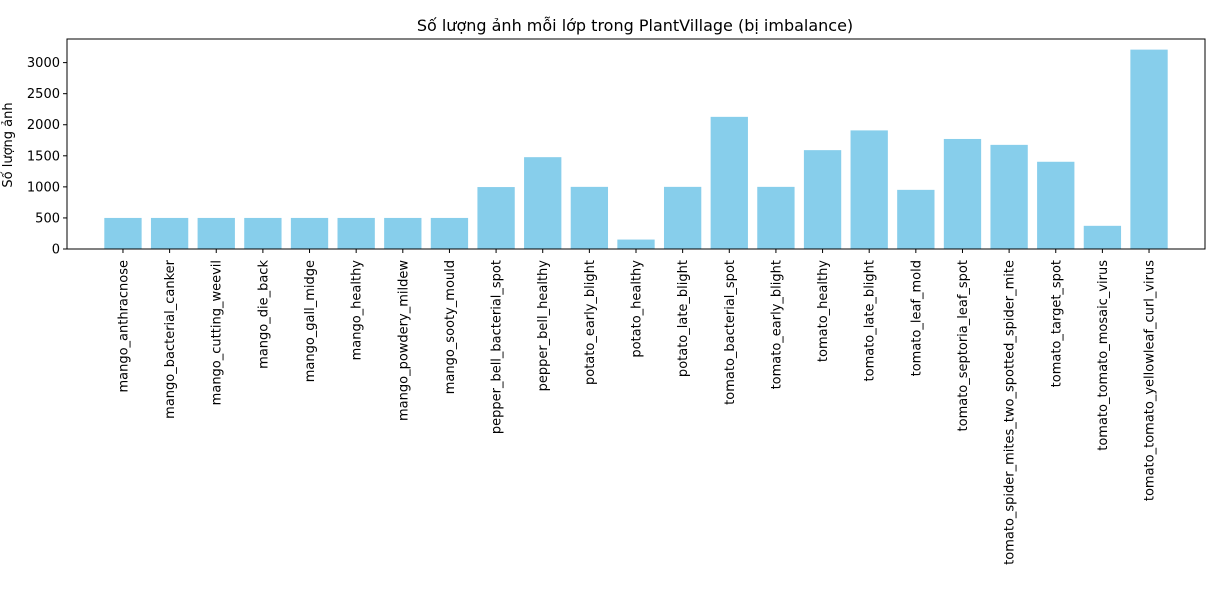 This screenshot has width=1216, height=600. What do you see at coordinates (310, 321) in the screenshot?
I see `x-tick-label-mango_gall_midge: mango_gall_midge` at bounding box center [310, 321].